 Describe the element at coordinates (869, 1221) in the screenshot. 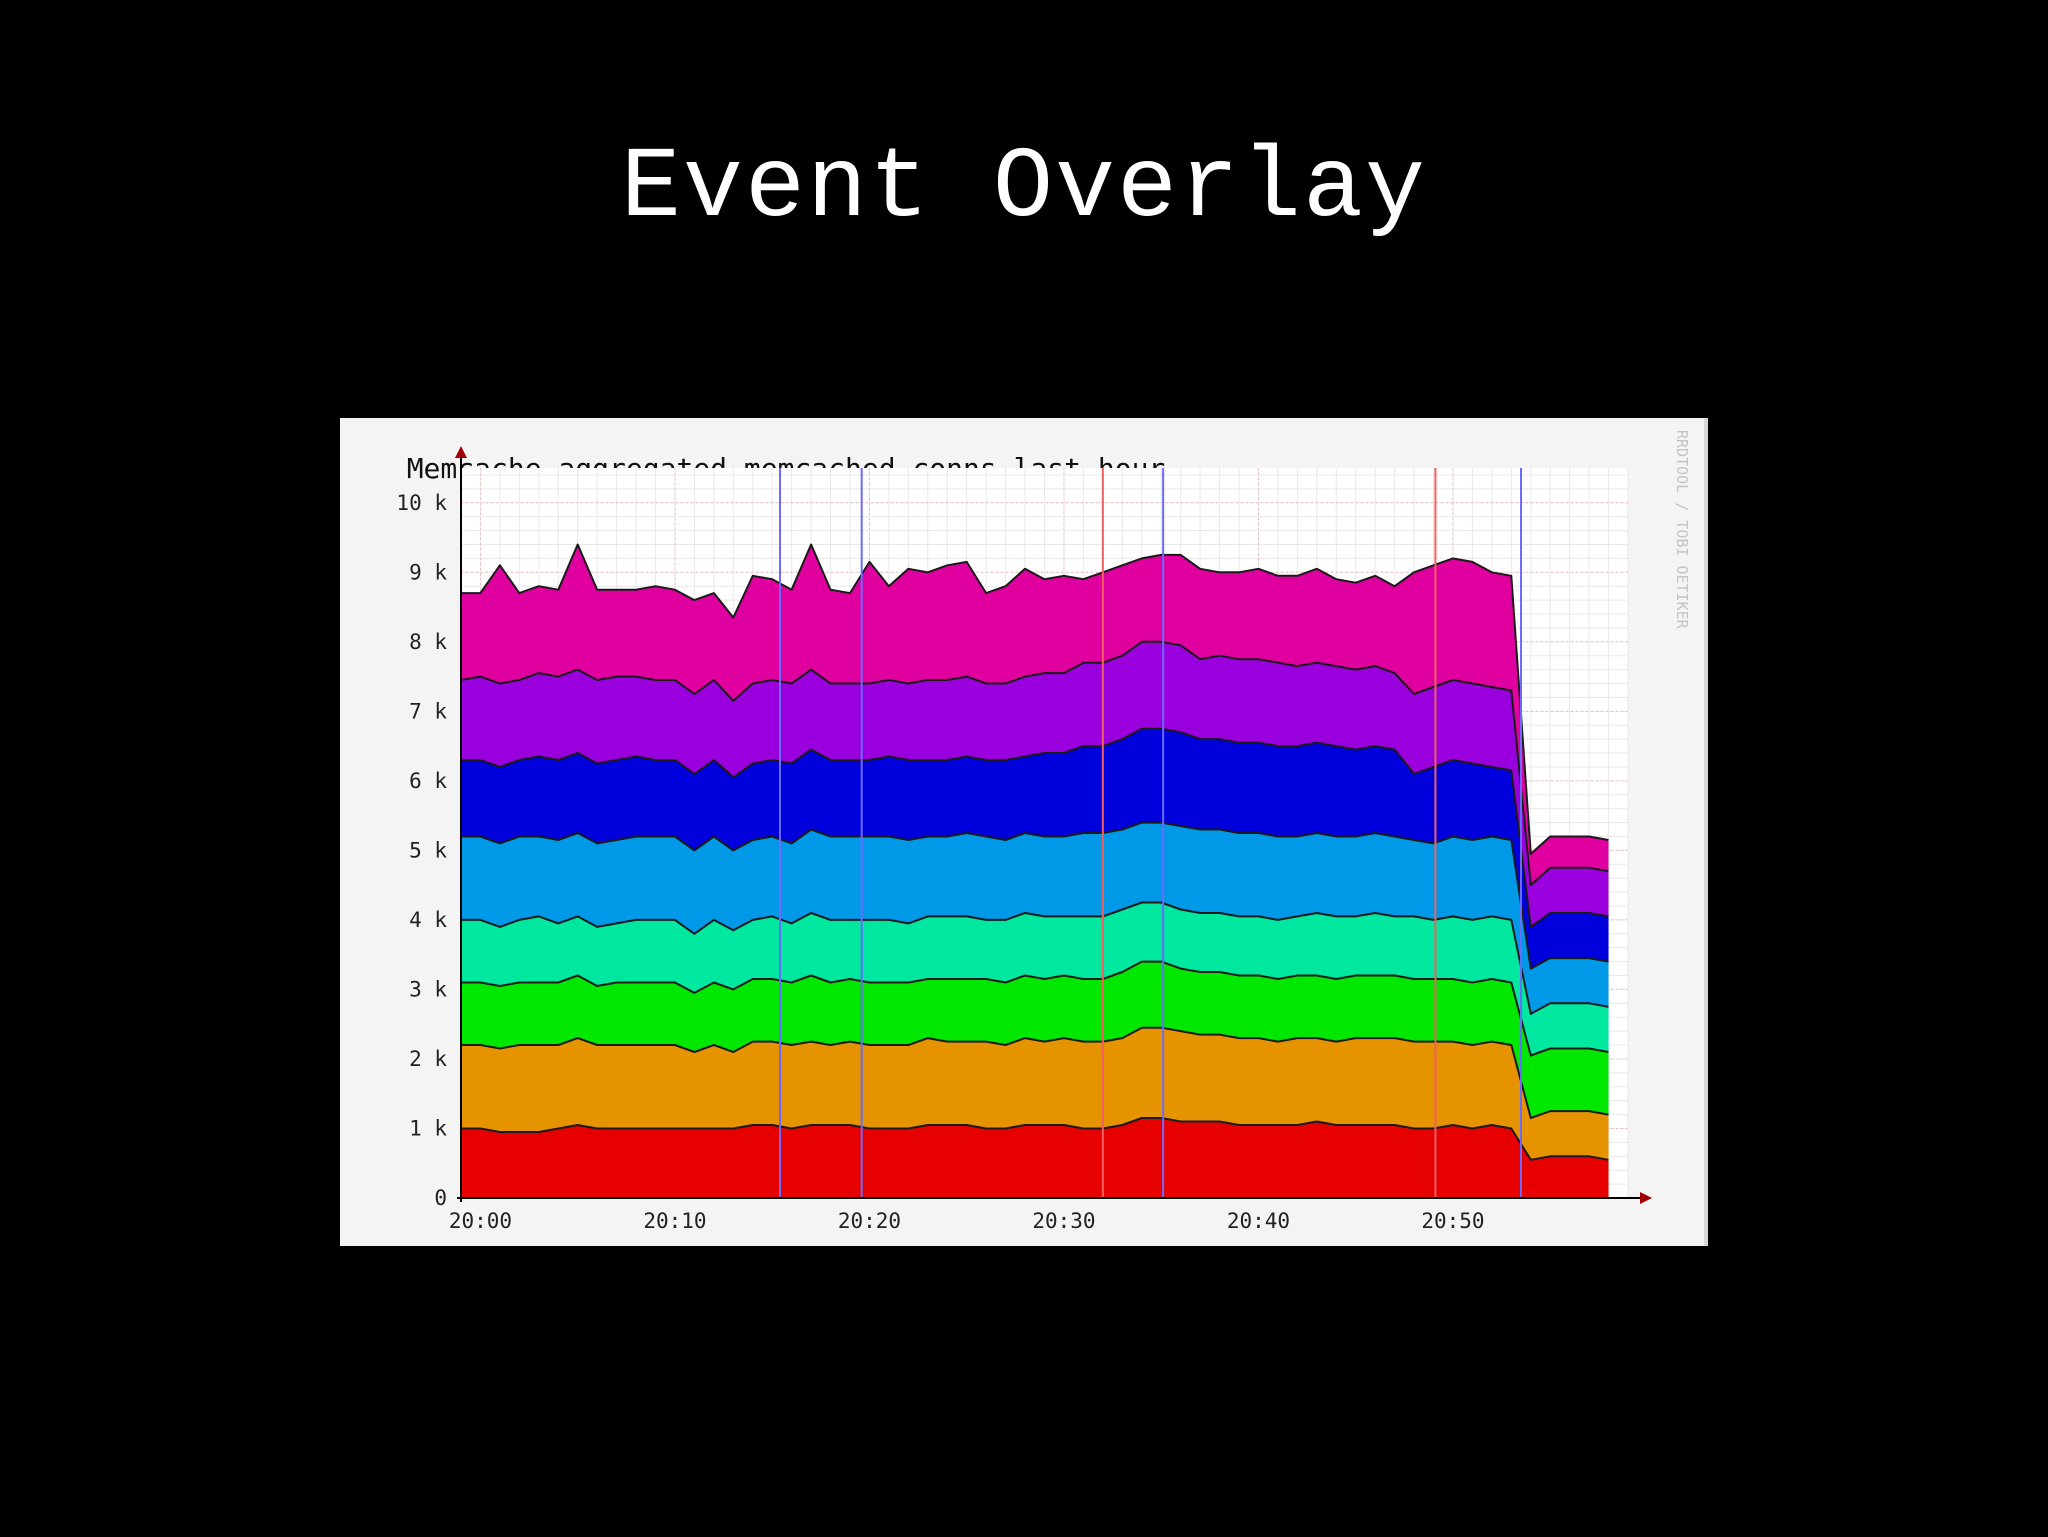

I see `x-tick-label: 20:20` at that location.